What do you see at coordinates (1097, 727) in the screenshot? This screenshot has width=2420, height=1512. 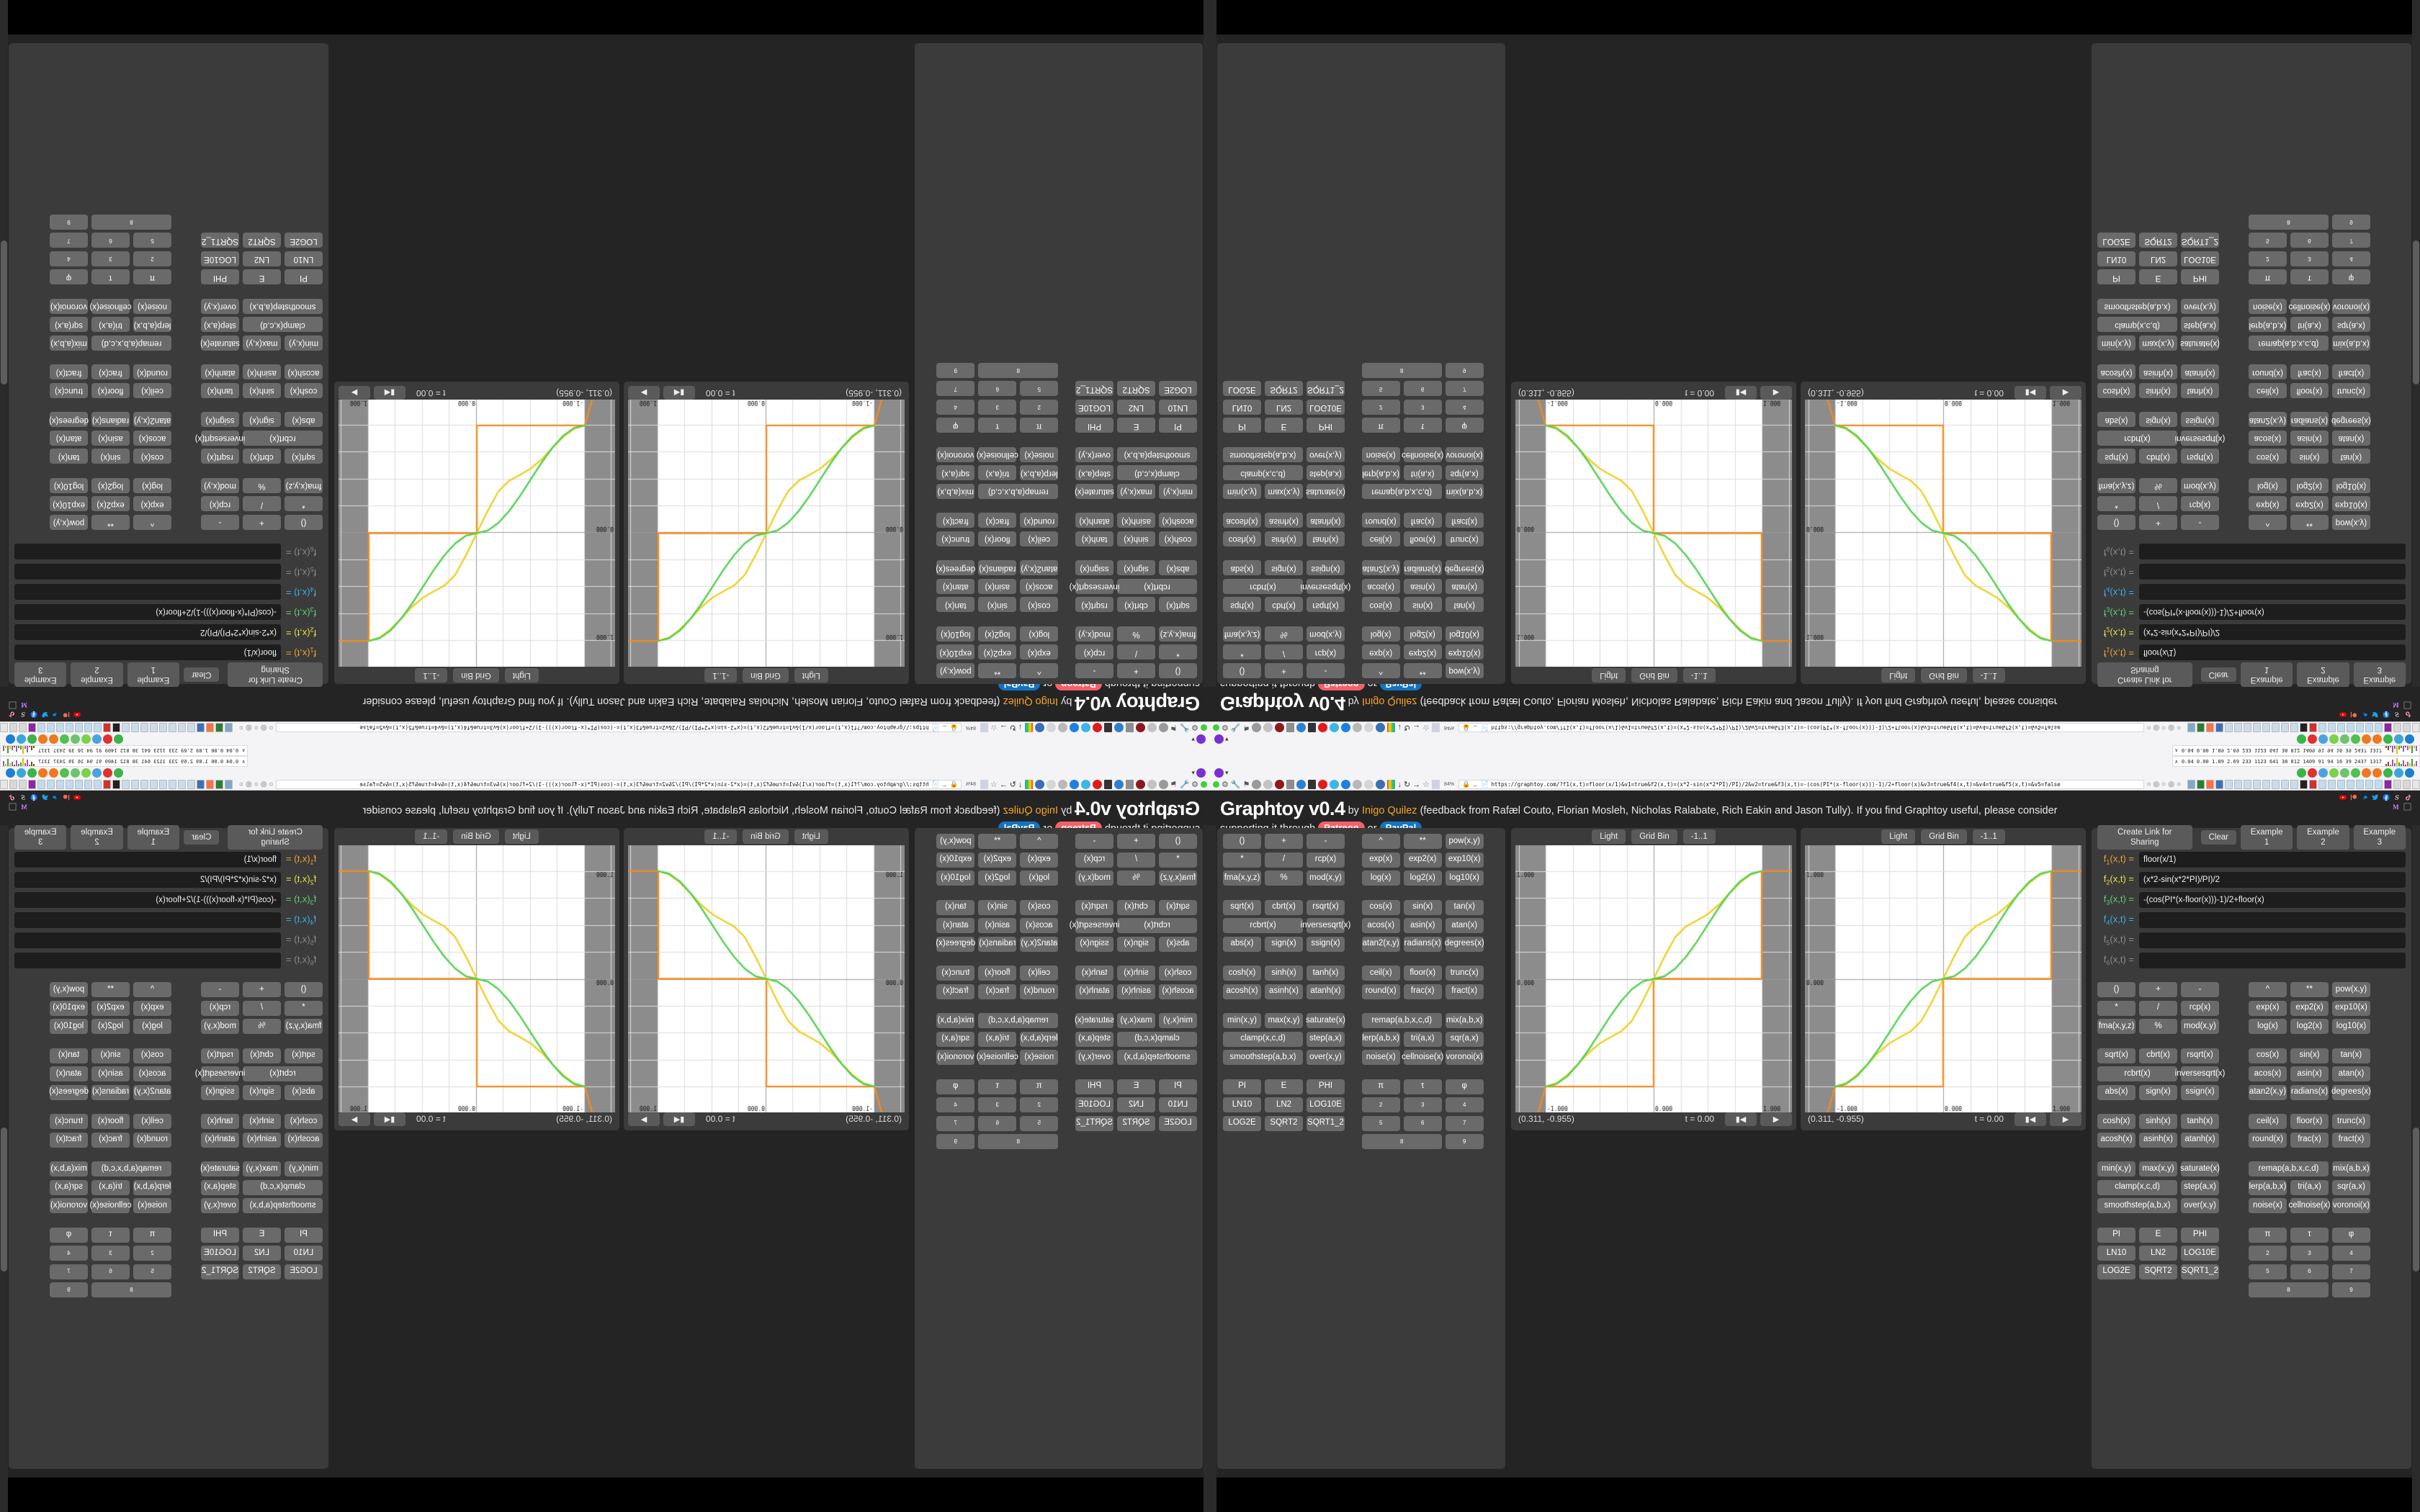 I see `record-icon` at bounding box center [1097, 727].